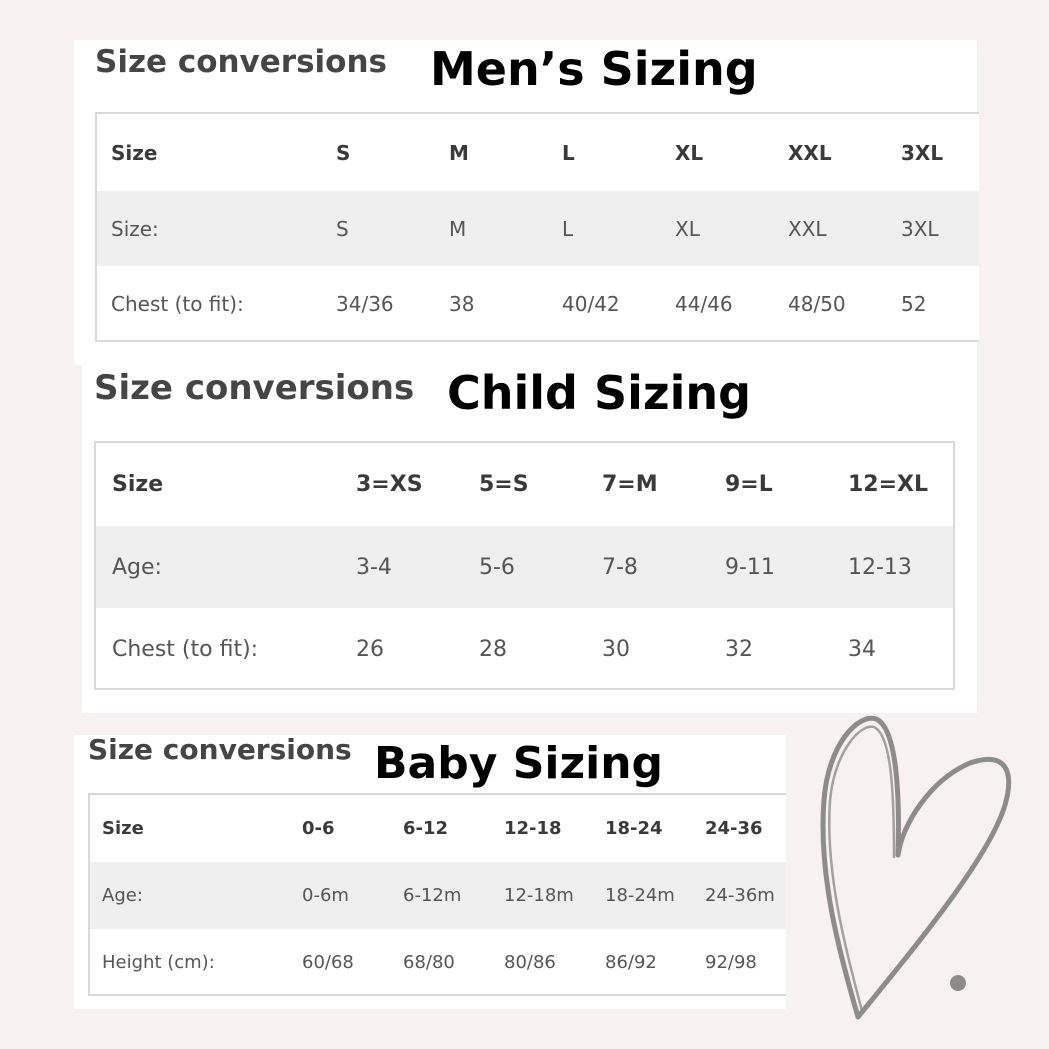 The width and height of the screenshot is (1049, 1049). I want to click on child-row-label: Chest (to fit):, so click(185, 649).